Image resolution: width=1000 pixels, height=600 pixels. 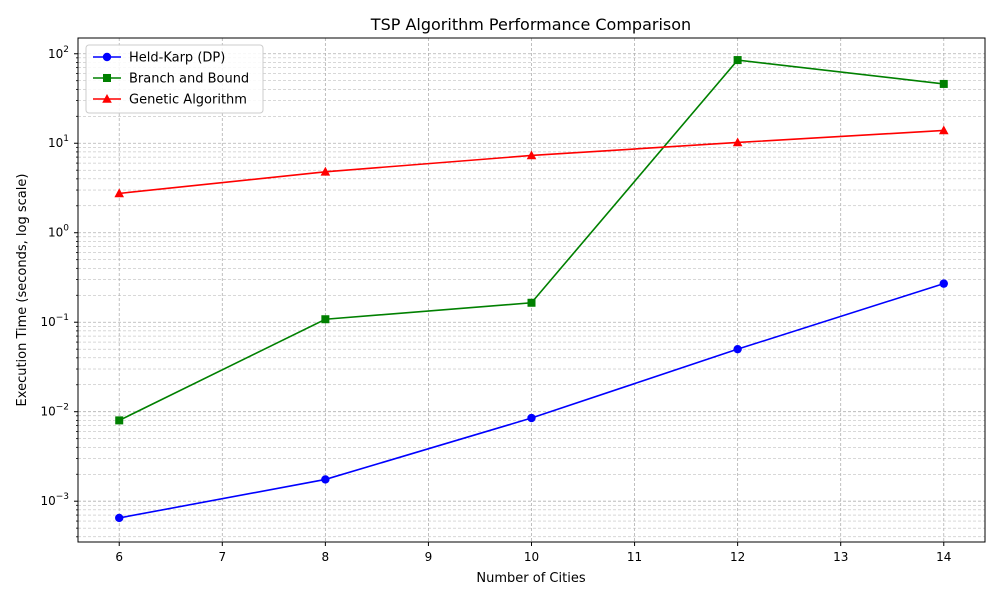 What do you see at coordinates (66, 50) in the screenshot?
I see `y-tick-exponent: 2` at bounding box center [66, 50].